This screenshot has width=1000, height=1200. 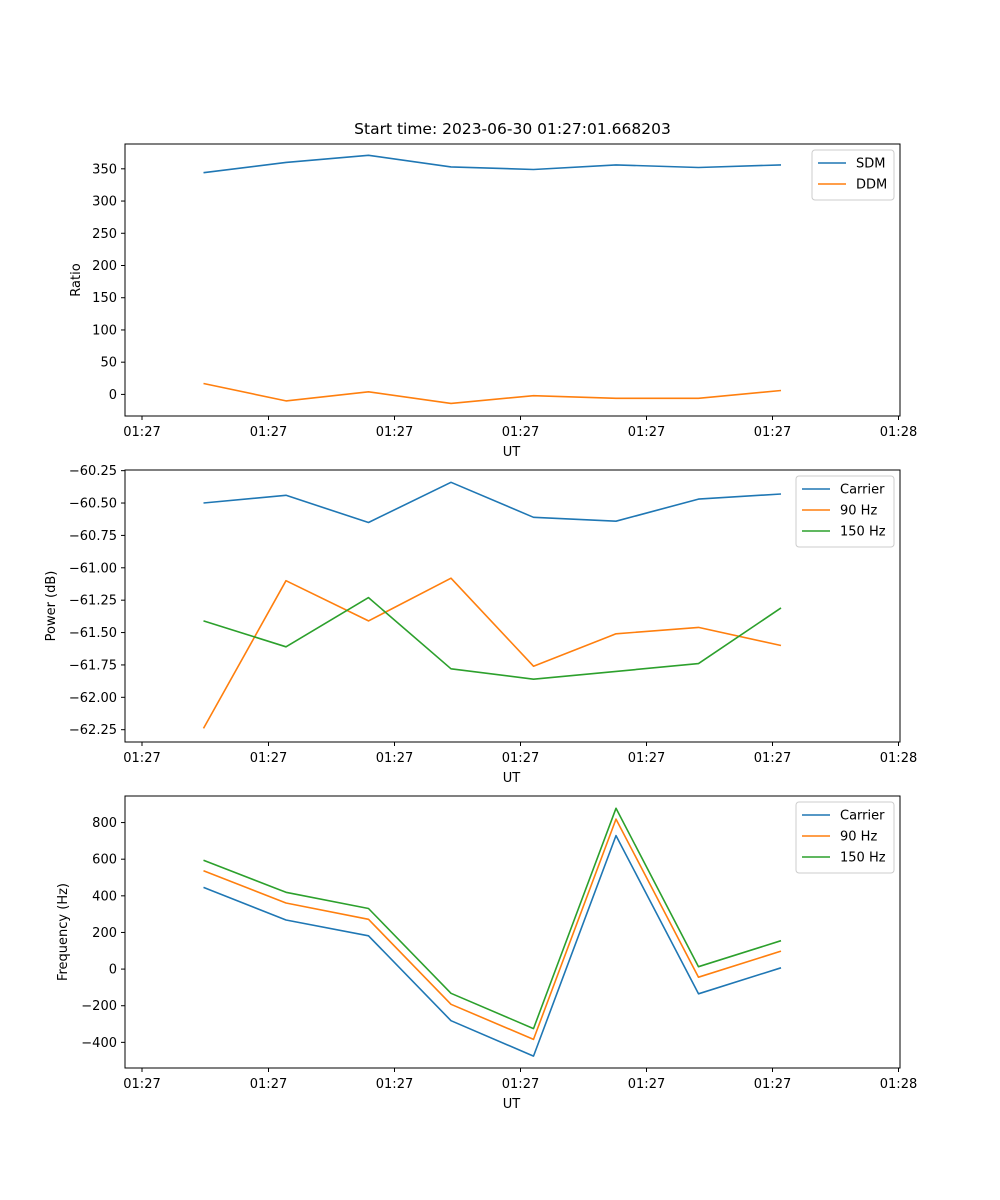 What do you see at coordinates (93, 601) in the screenshot?
I see `y-tick-label: −61.25` at bounding box center [93, 601].